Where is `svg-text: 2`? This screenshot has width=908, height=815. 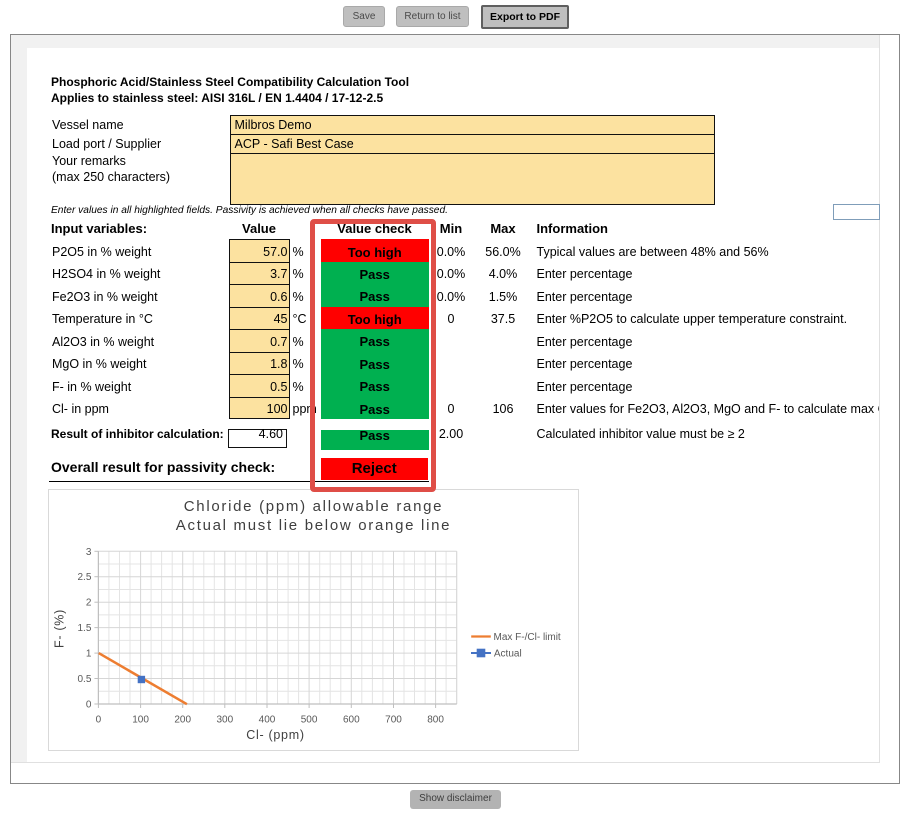
svg-text: 2 is located at coordinates (89, 603).